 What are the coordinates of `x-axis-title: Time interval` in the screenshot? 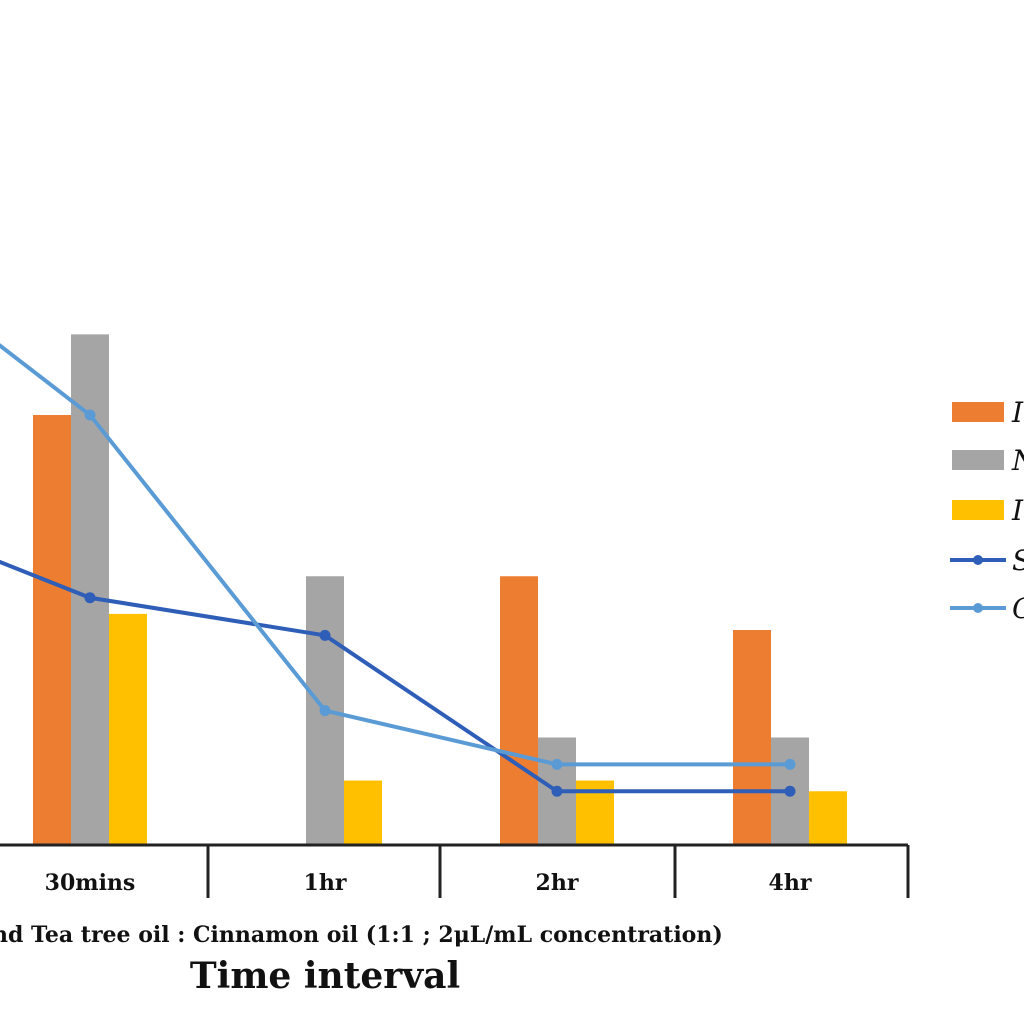 It's located at (325, 976).